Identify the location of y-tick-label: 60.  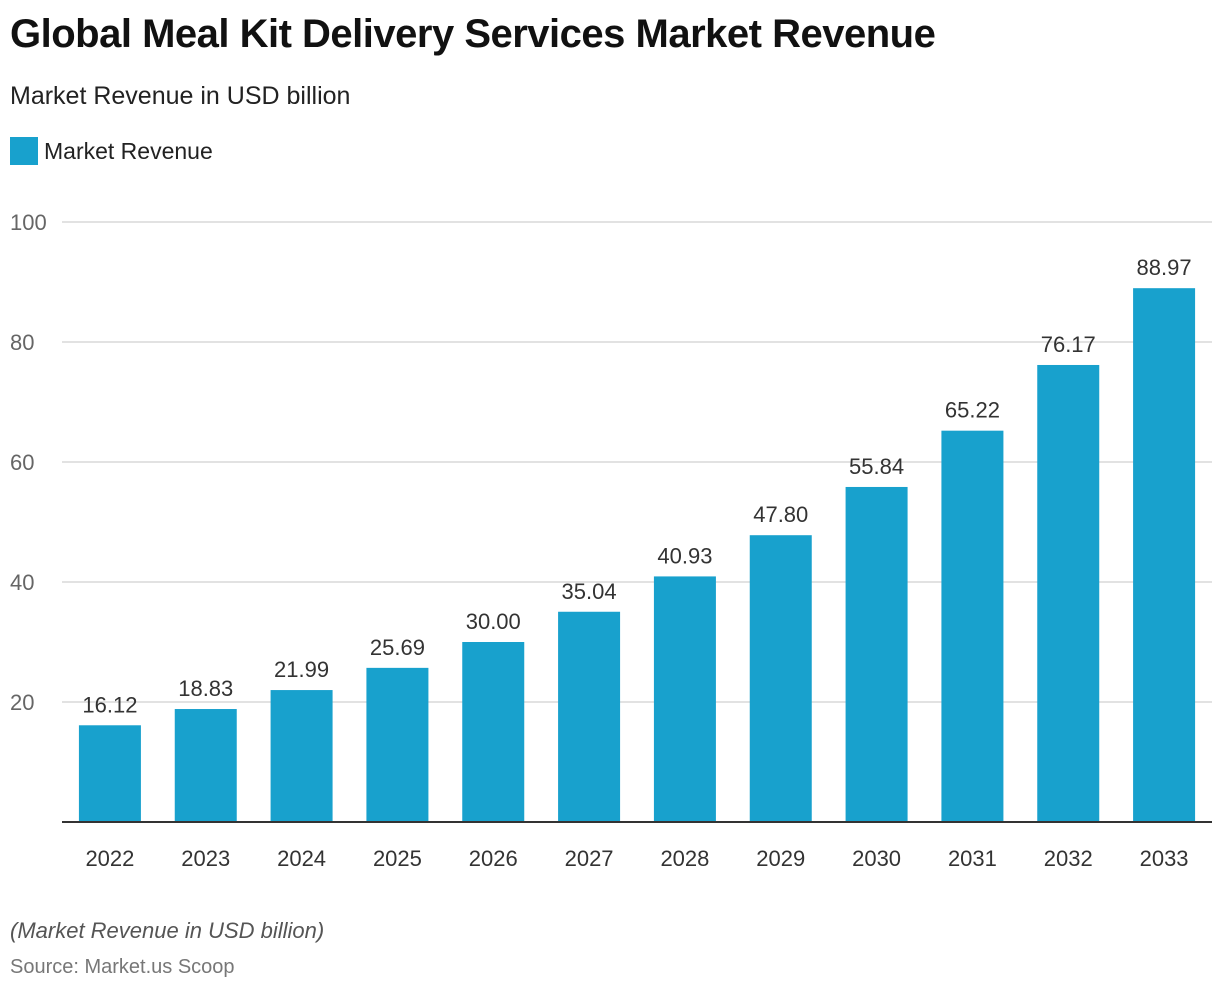
(22, 462).